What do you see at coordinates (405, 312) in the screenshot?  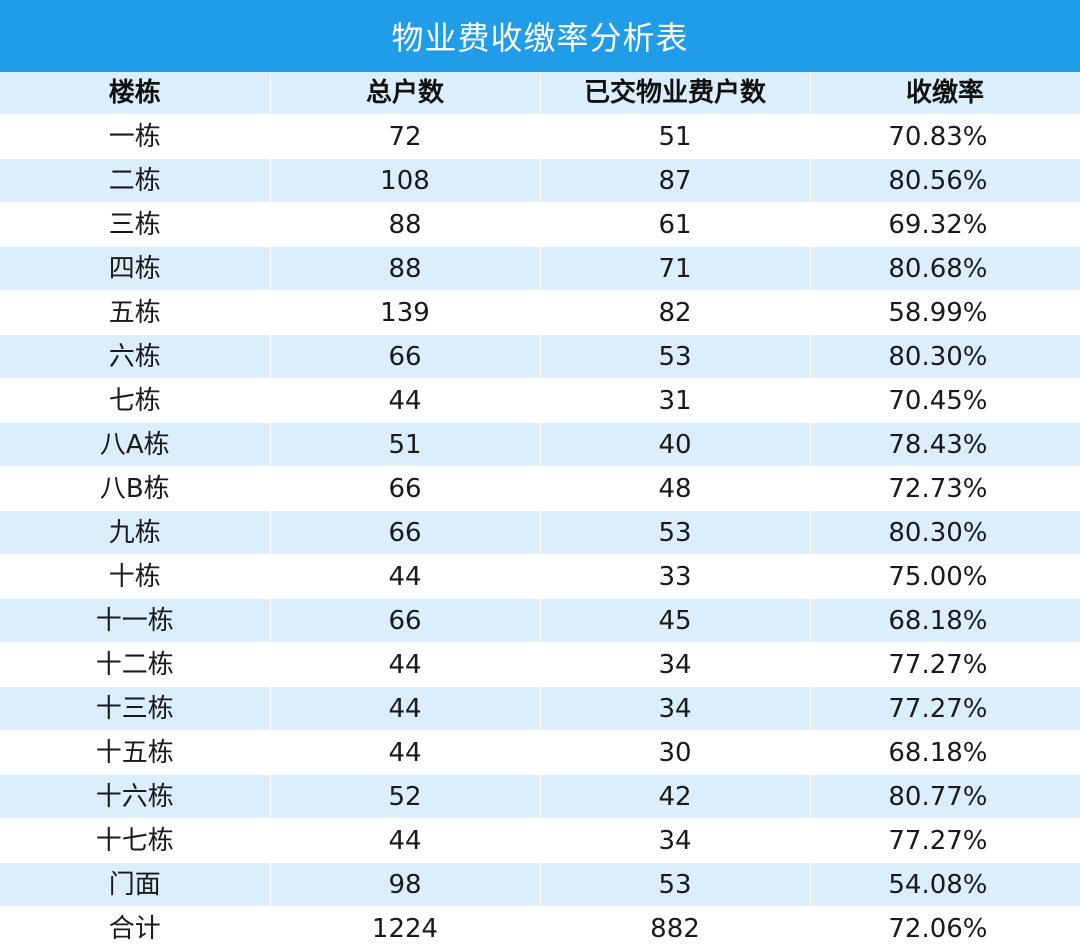 I see `cell-total-households: 139` at bounding box center [405, 312].